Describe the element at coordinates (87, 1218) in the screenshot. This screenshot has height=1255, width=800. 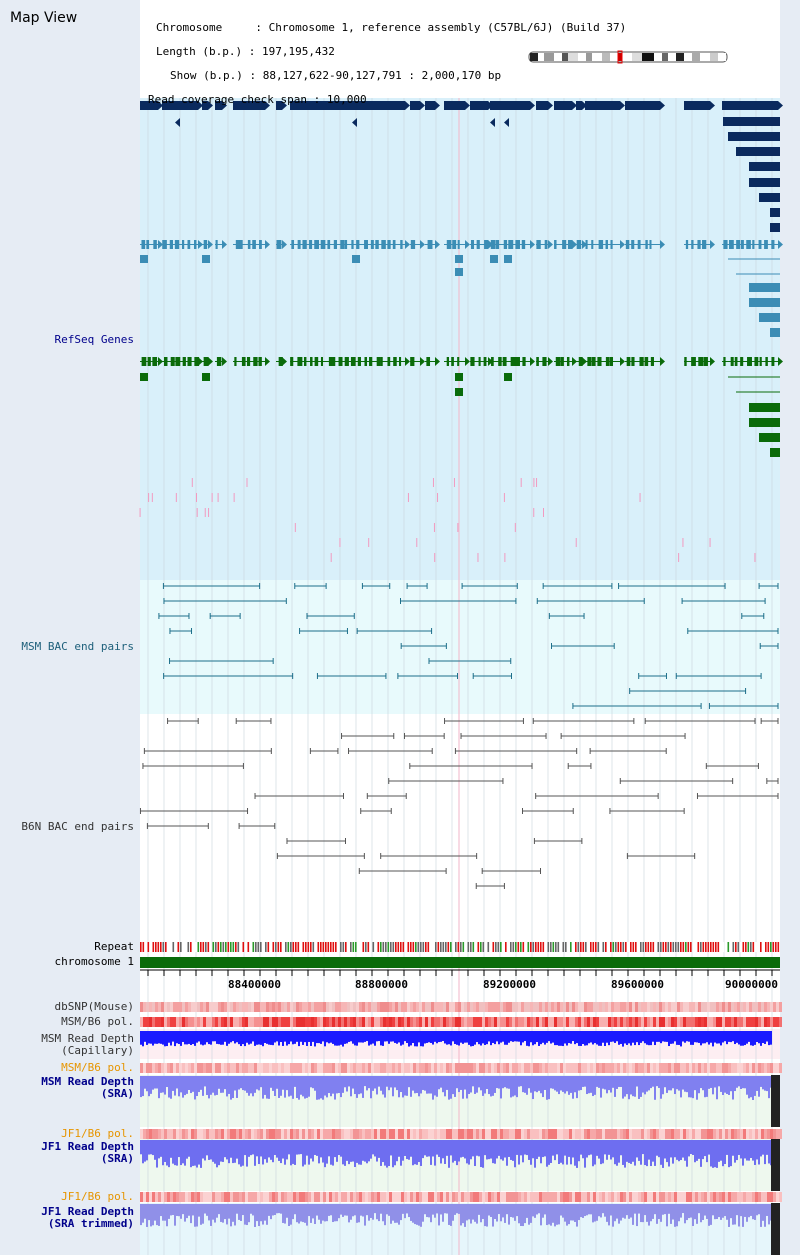
I see `track-label-jf1-depth-trimmed: JF1 Read Depth (SRA trimmed)` at that location.